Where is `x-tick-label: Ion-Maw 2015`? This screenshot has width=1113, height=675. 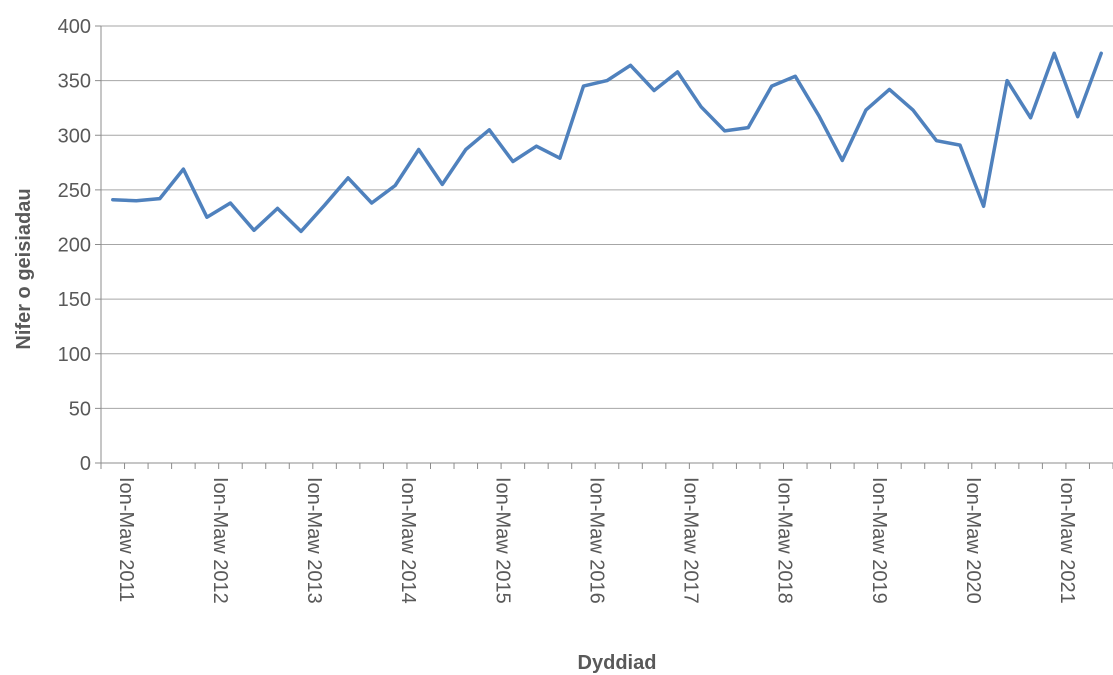 x-tick-label: Ion-Maw 2015 is located at coordinates (502, 540).